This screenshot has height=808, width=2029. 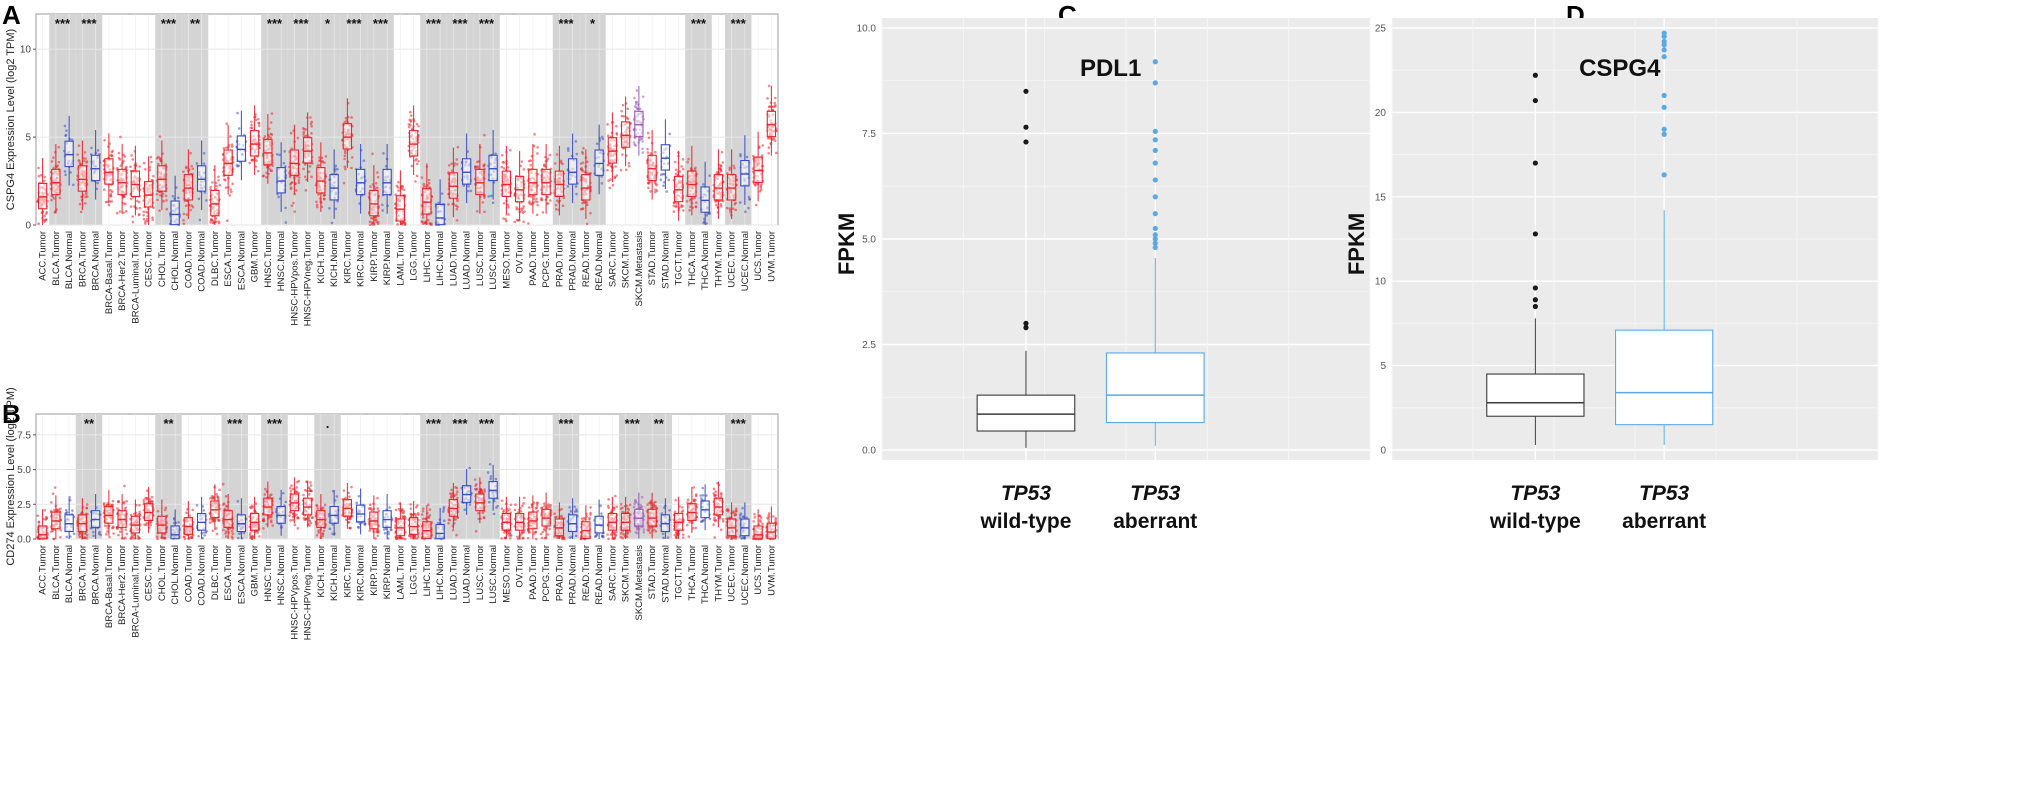 I want to click on category-label: CESC.Tumor, so click(x=149, y=573).